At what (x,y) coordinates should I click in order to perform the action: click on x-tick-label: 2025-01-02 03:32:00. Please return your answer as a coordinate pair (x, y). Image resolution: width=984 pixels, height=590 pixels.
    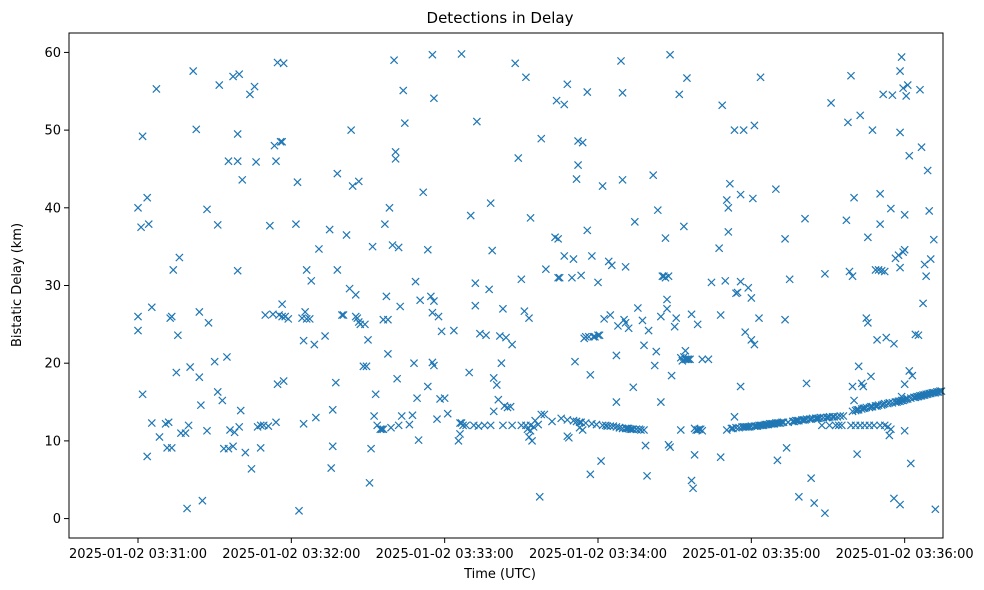
    Looking at the image, I should click on (291, 554).